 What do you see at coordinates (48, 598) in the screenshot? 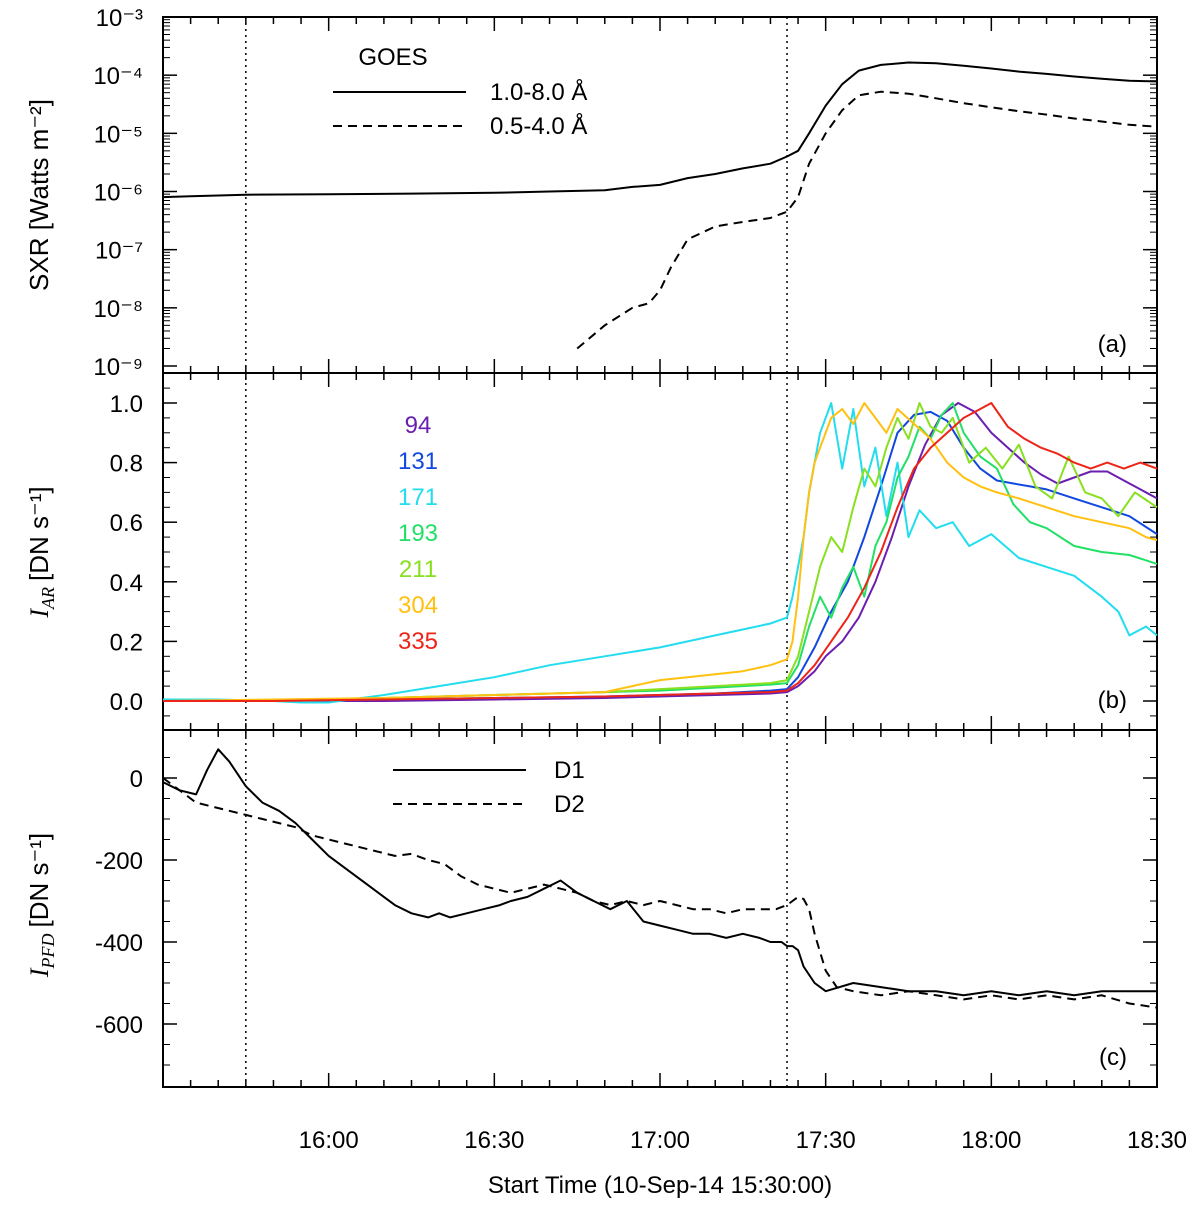
I see `panel-b-ylabel-sub: AR` at bounding box center [48, 598].